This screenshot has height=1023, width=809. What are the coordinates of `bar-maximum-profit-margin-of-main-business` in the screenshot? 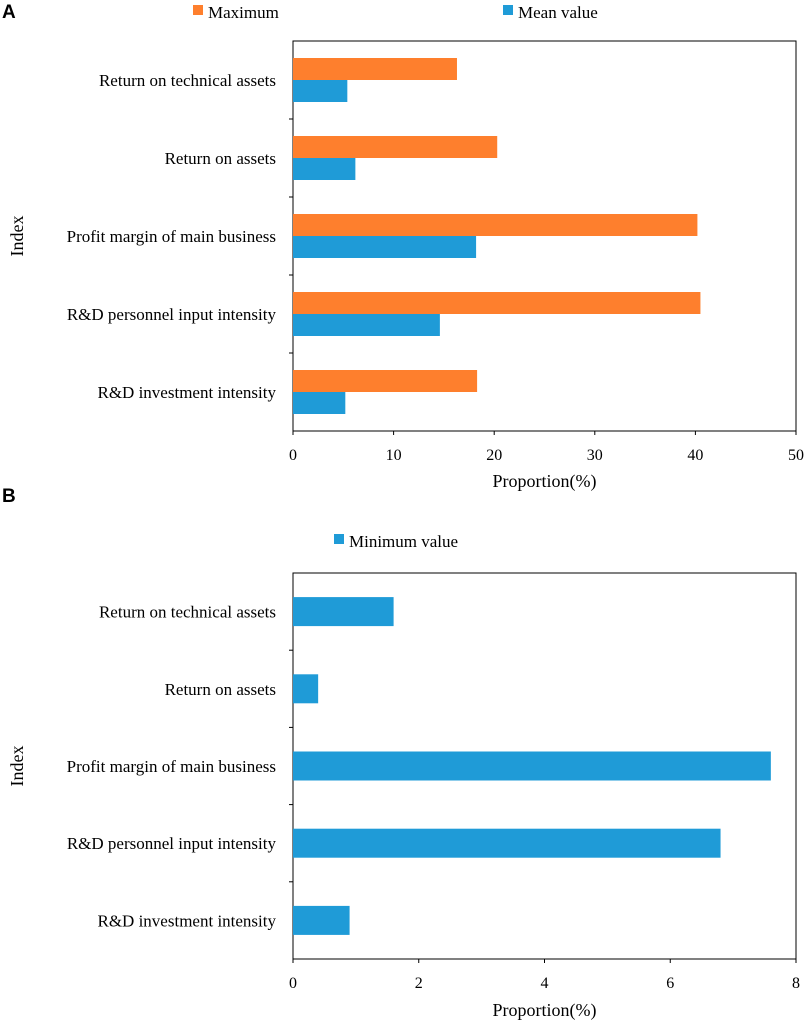 It's located at (495, 225).